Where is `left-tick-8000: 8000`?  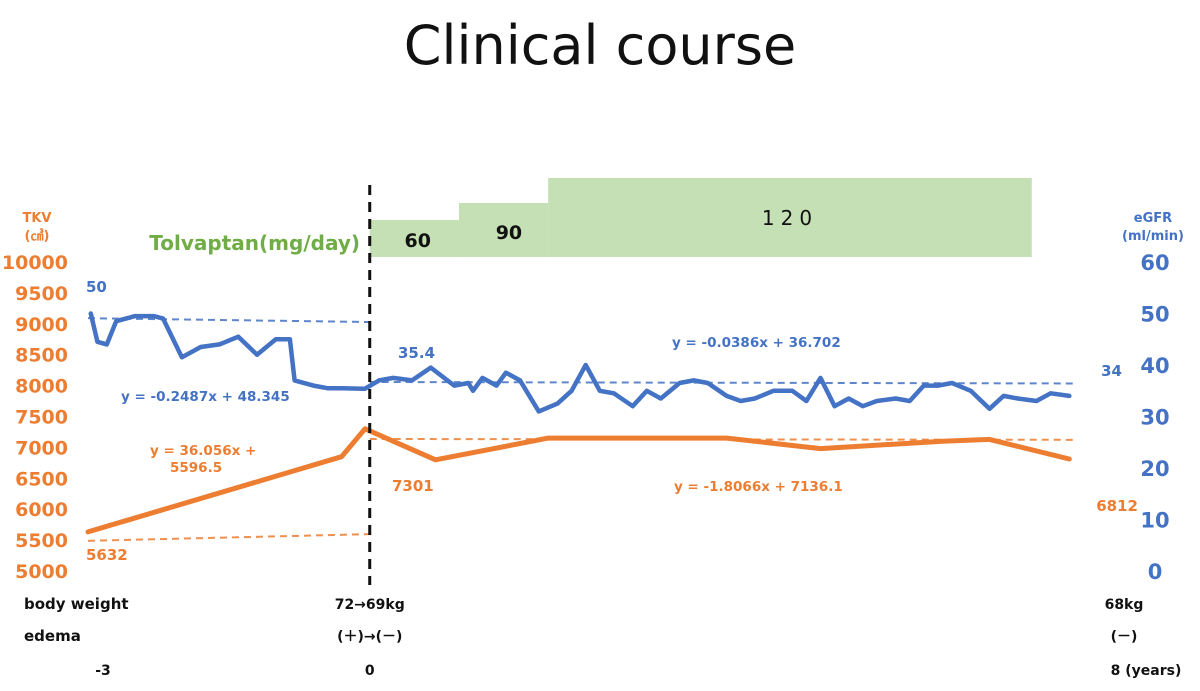
left-tick-8000: 8000 is located at coordinates (41, 387).